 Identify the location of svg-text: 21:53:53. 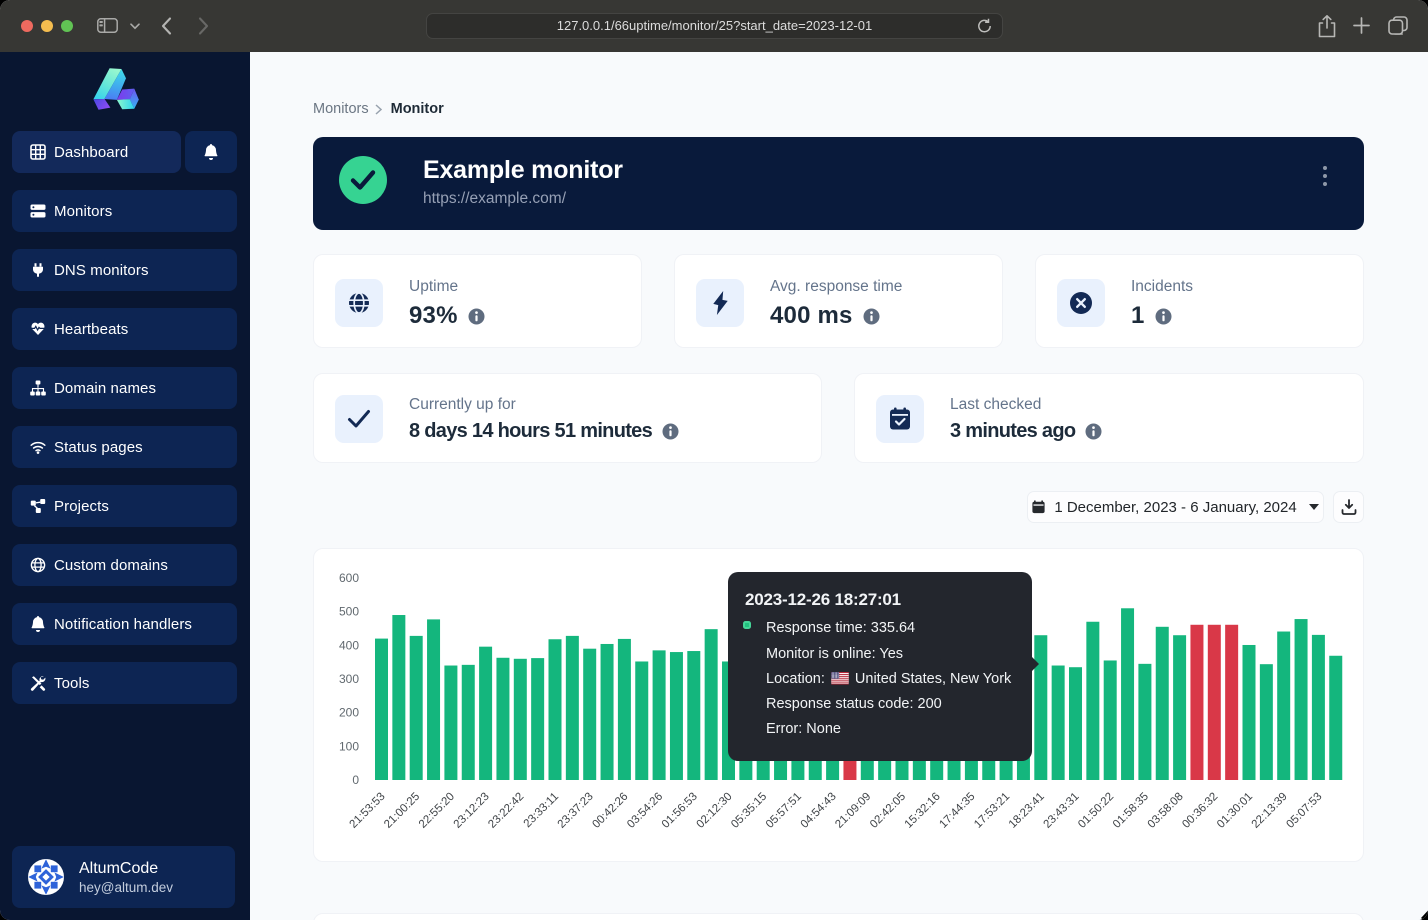
(367, 811).